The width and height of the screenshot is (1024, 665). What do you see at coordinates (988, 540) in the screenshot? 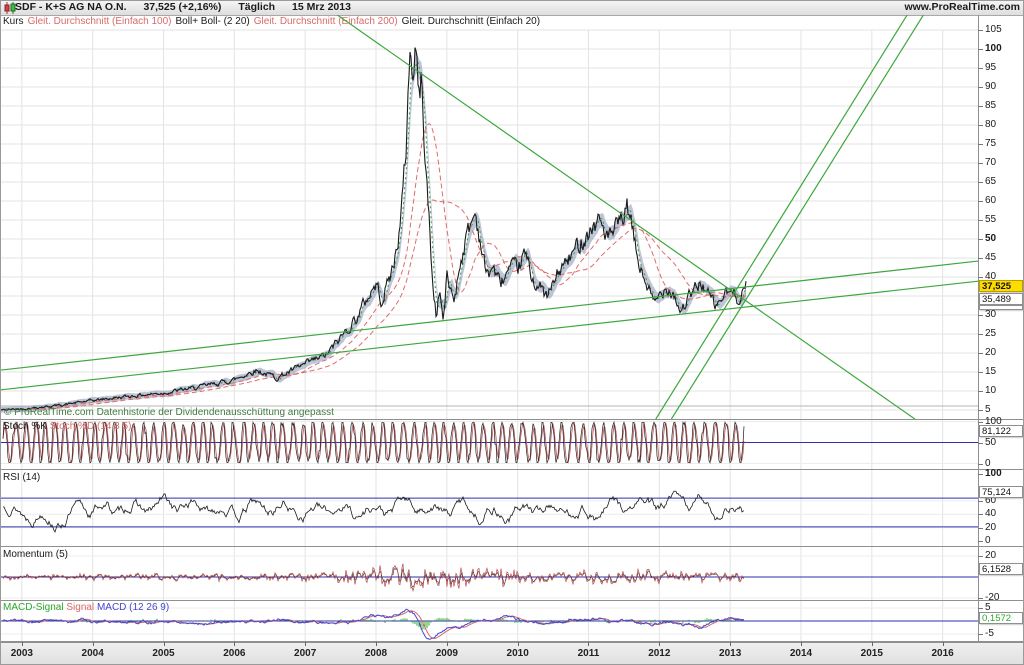
I see `rsi-tick-label: 0` at bounding box center [988, 540].